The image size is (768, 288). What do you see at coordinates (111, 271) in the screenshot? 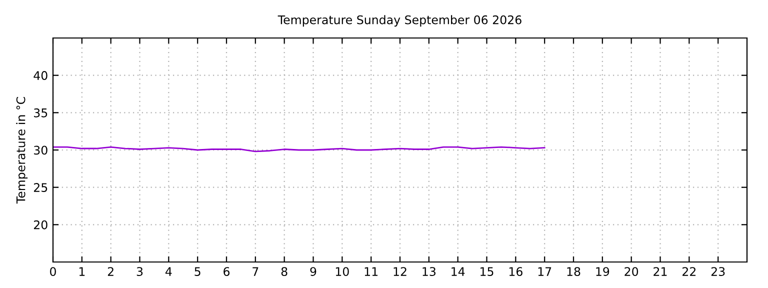
I see `x-tick-label: 2` at bounding box center [111, 271].